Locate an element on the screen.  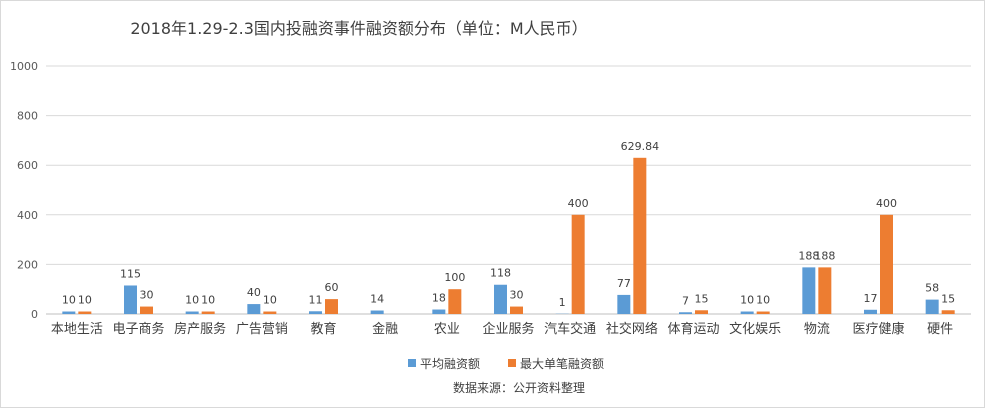
category-label: 本地生活 is located at coordinates (77, 329).